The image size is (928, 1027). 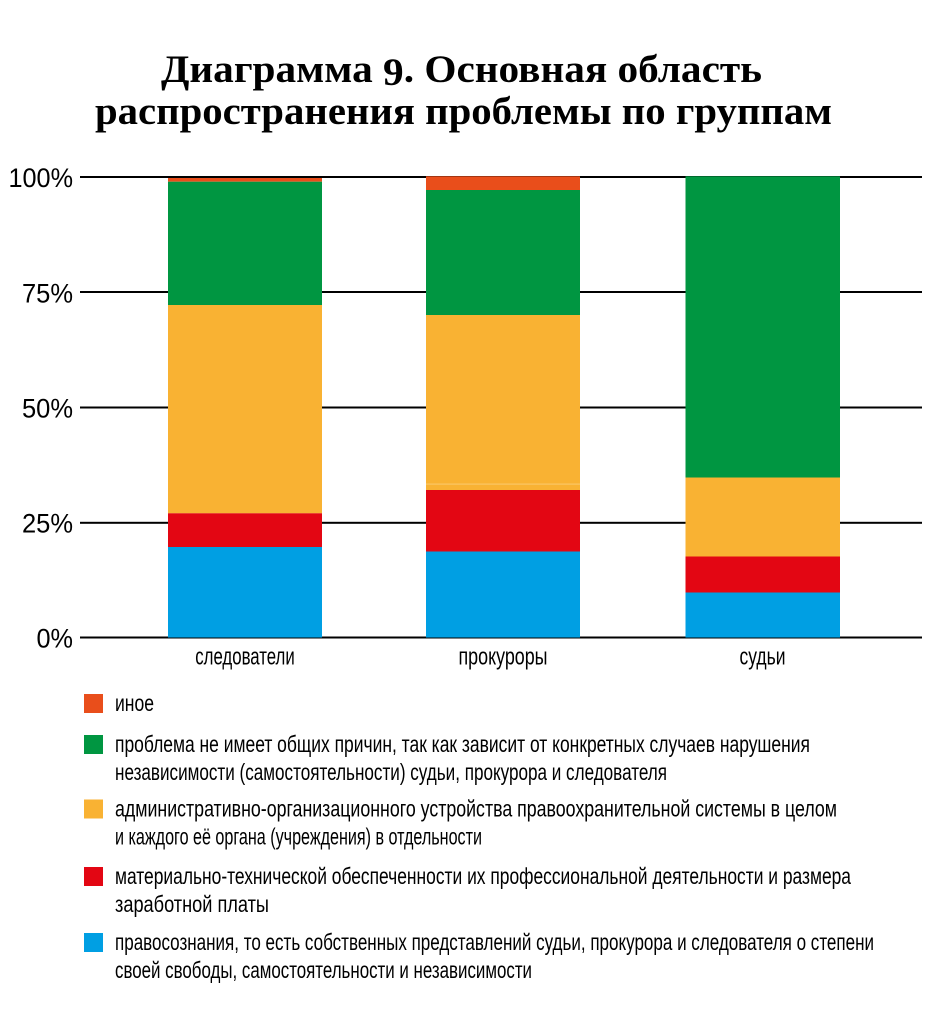 I want to click on svg-text: Диаграмма 9. Основная область, so click(x=461, y=71).